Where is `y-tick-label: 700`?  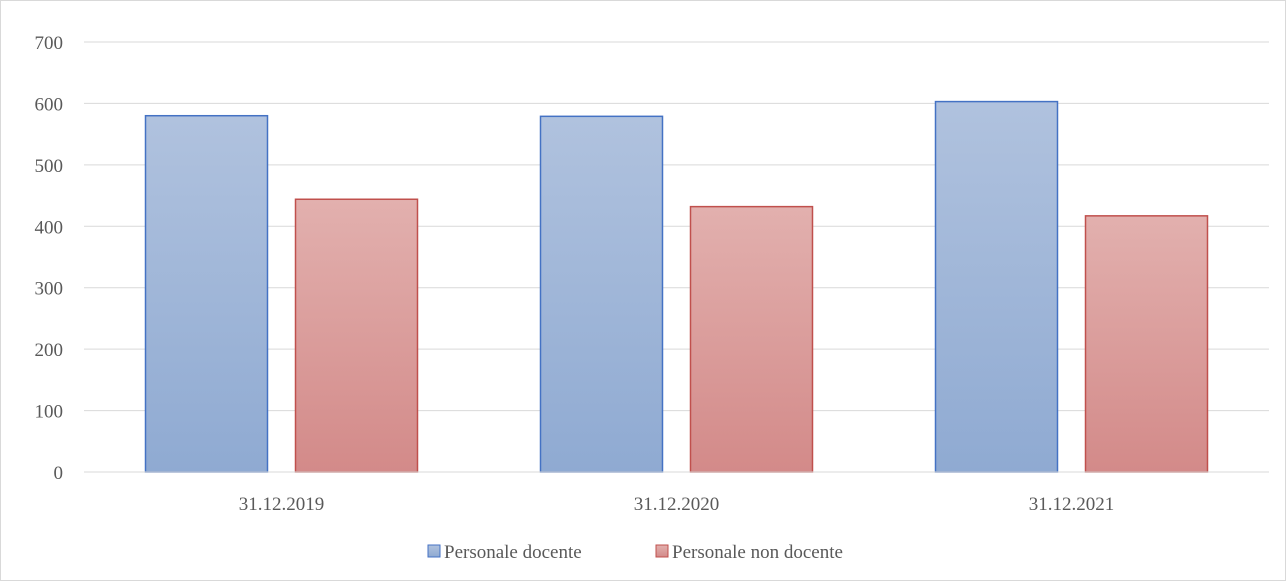
y-tick-label: 700 is located at coordinates (49, 43).